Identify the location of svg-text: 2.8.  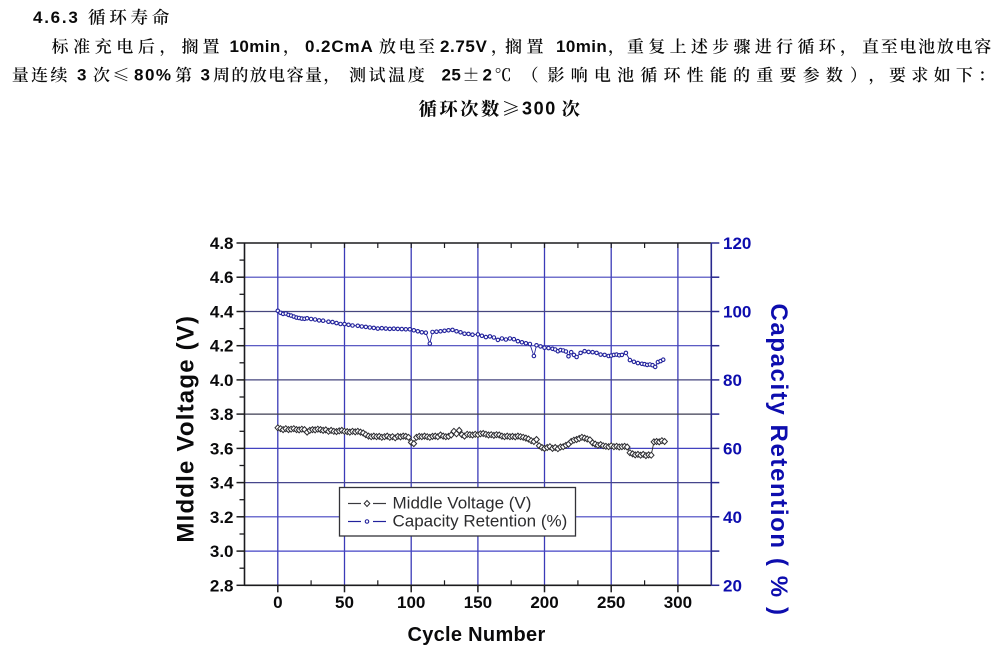
(222, 585).